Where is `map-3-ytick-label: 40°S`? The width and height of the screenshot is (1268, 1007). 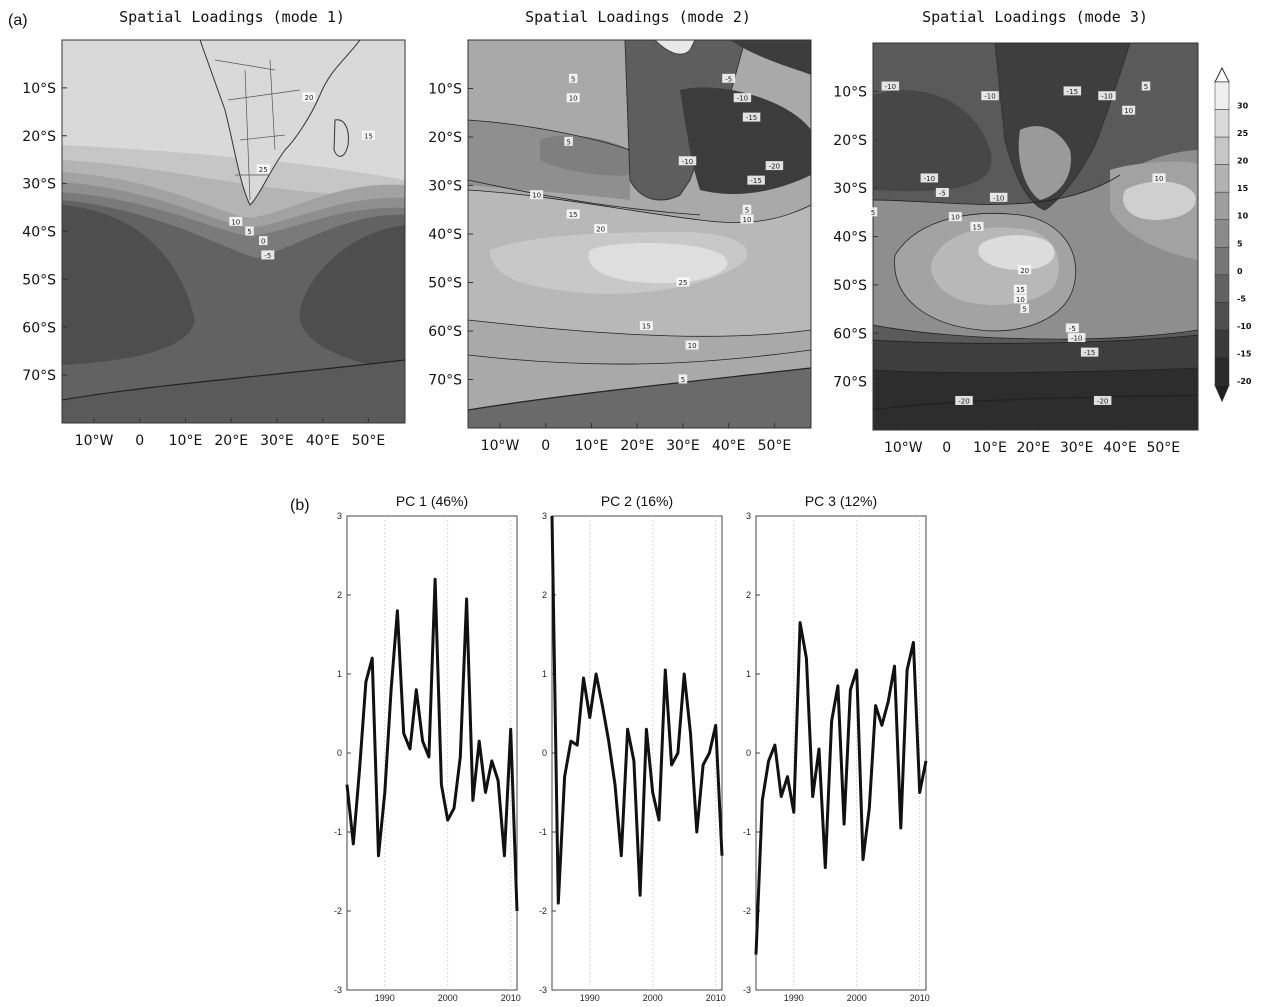 map-3-ytick-label: 40°S is located at coordinates (850, 238).